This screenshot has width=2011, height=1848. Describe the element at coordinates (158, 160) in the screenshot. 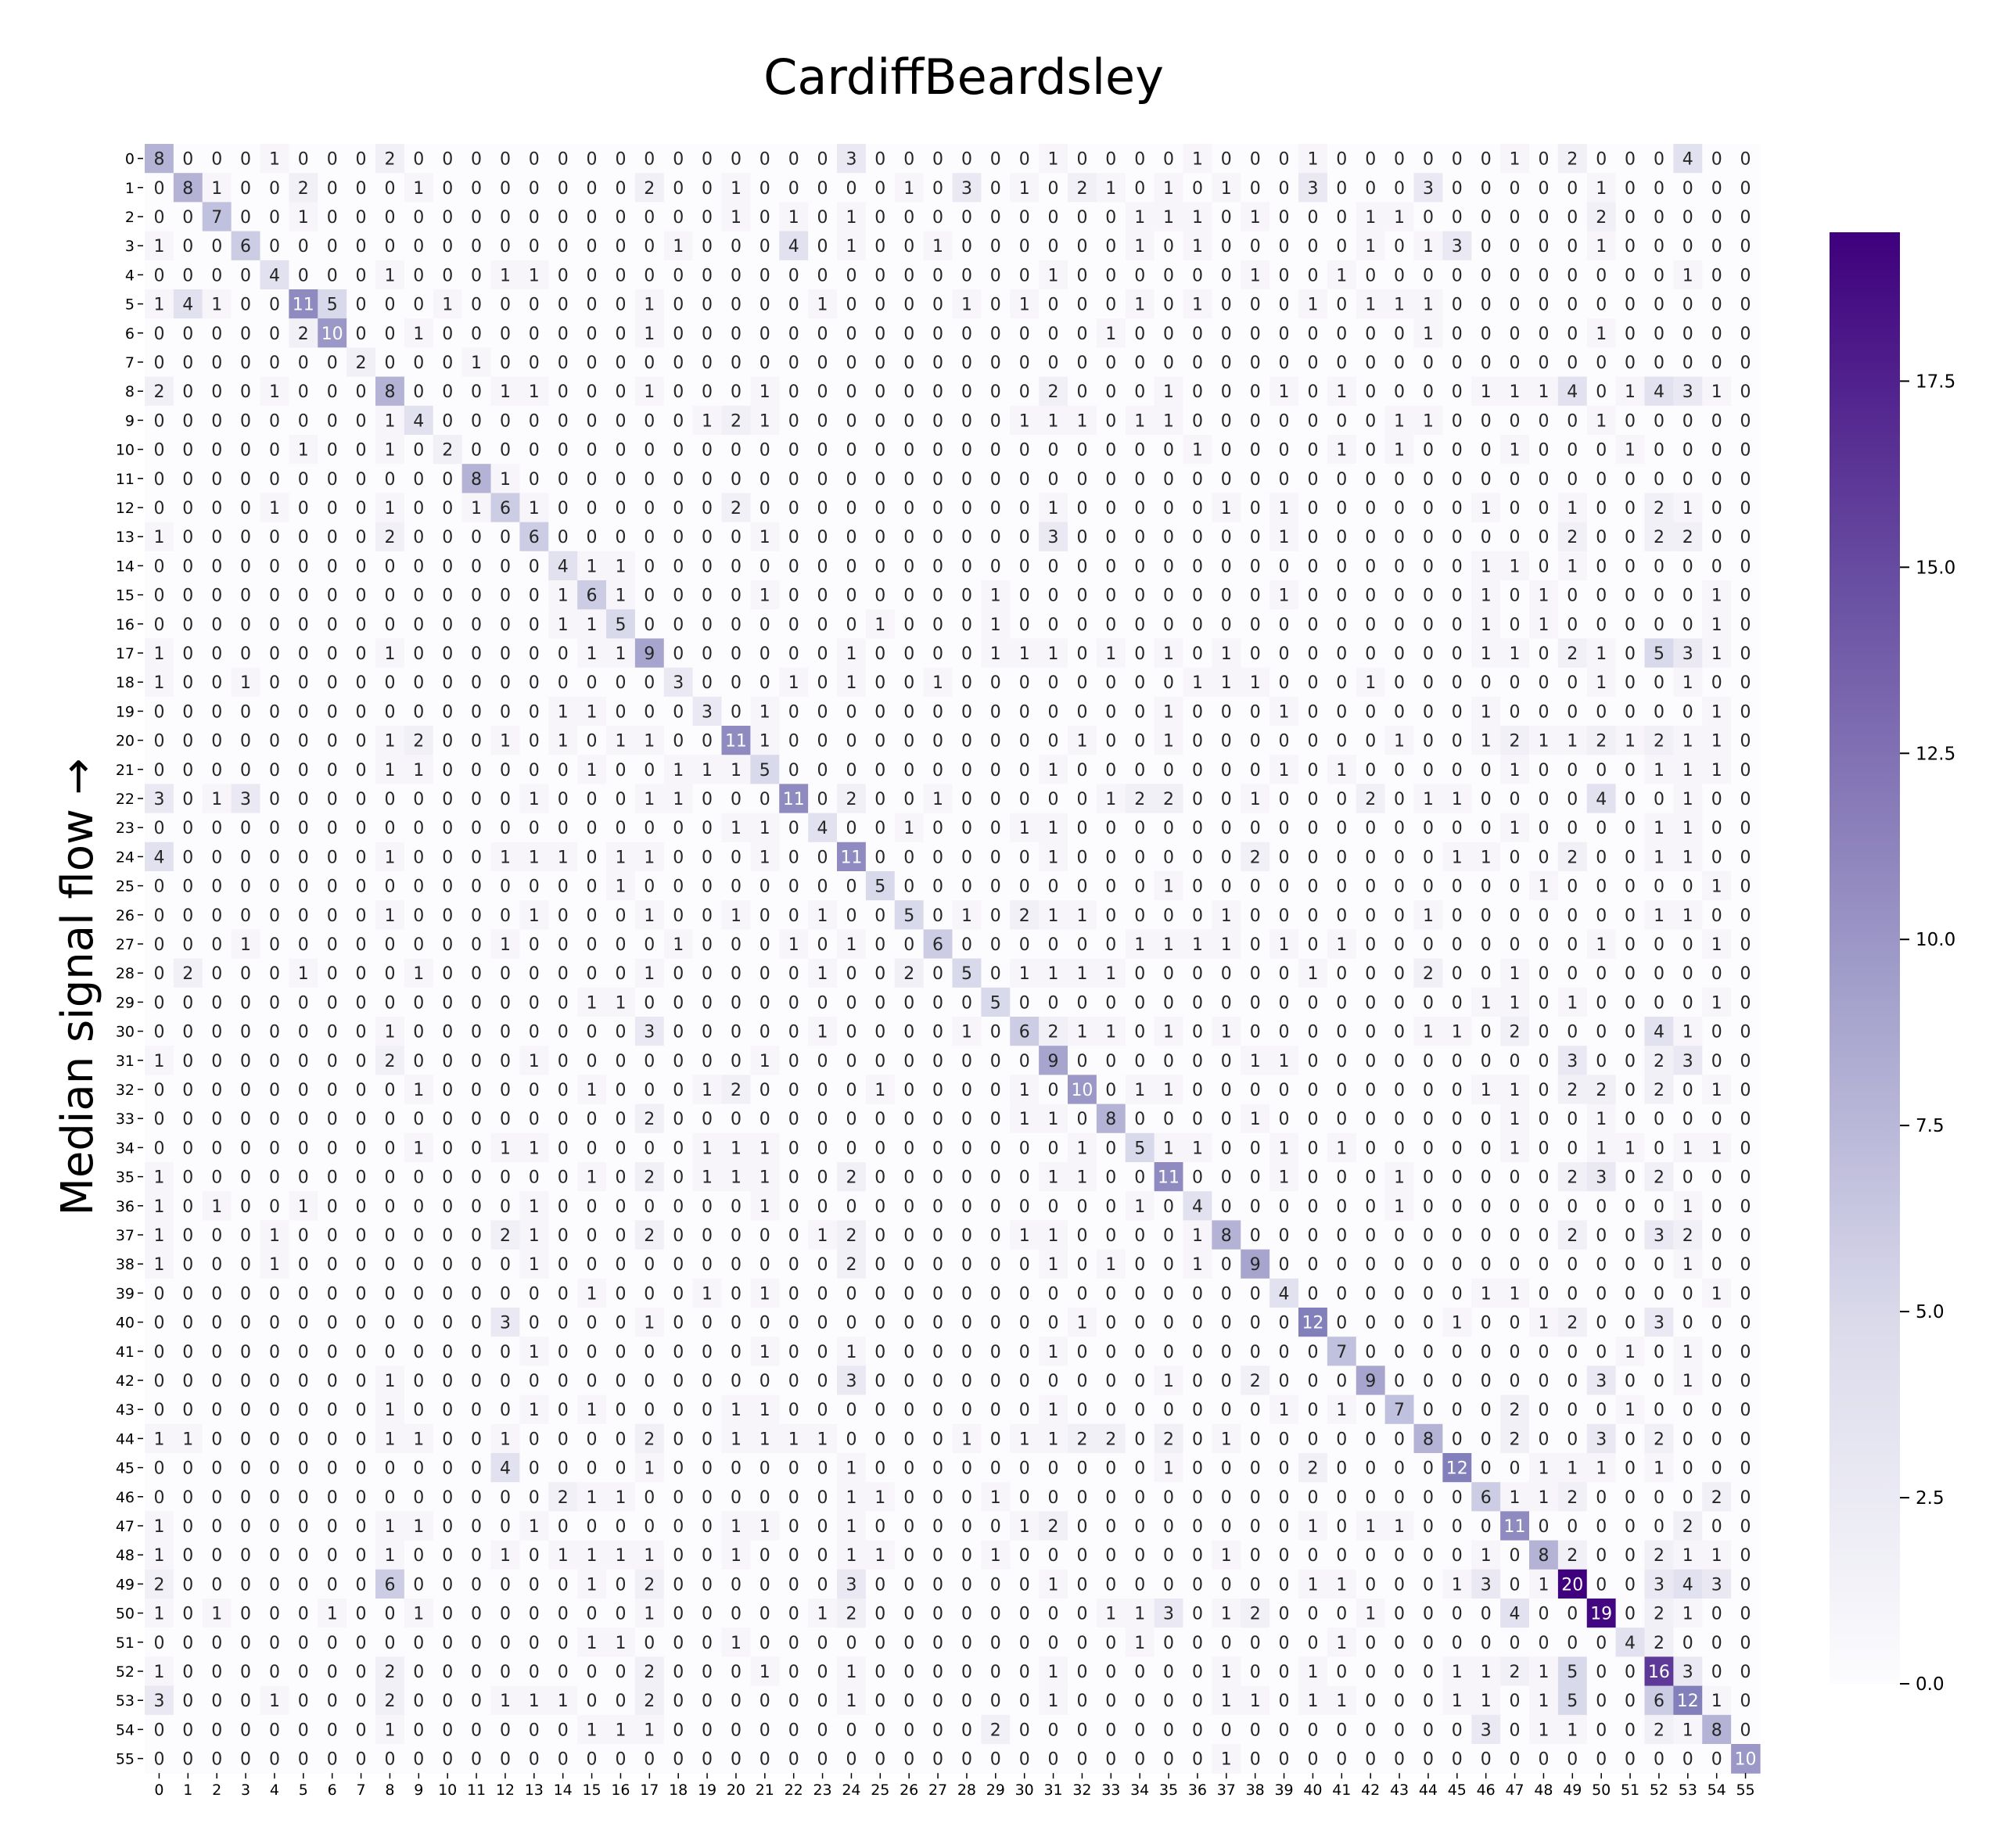

I see `cell-value-label: 8` at that location.